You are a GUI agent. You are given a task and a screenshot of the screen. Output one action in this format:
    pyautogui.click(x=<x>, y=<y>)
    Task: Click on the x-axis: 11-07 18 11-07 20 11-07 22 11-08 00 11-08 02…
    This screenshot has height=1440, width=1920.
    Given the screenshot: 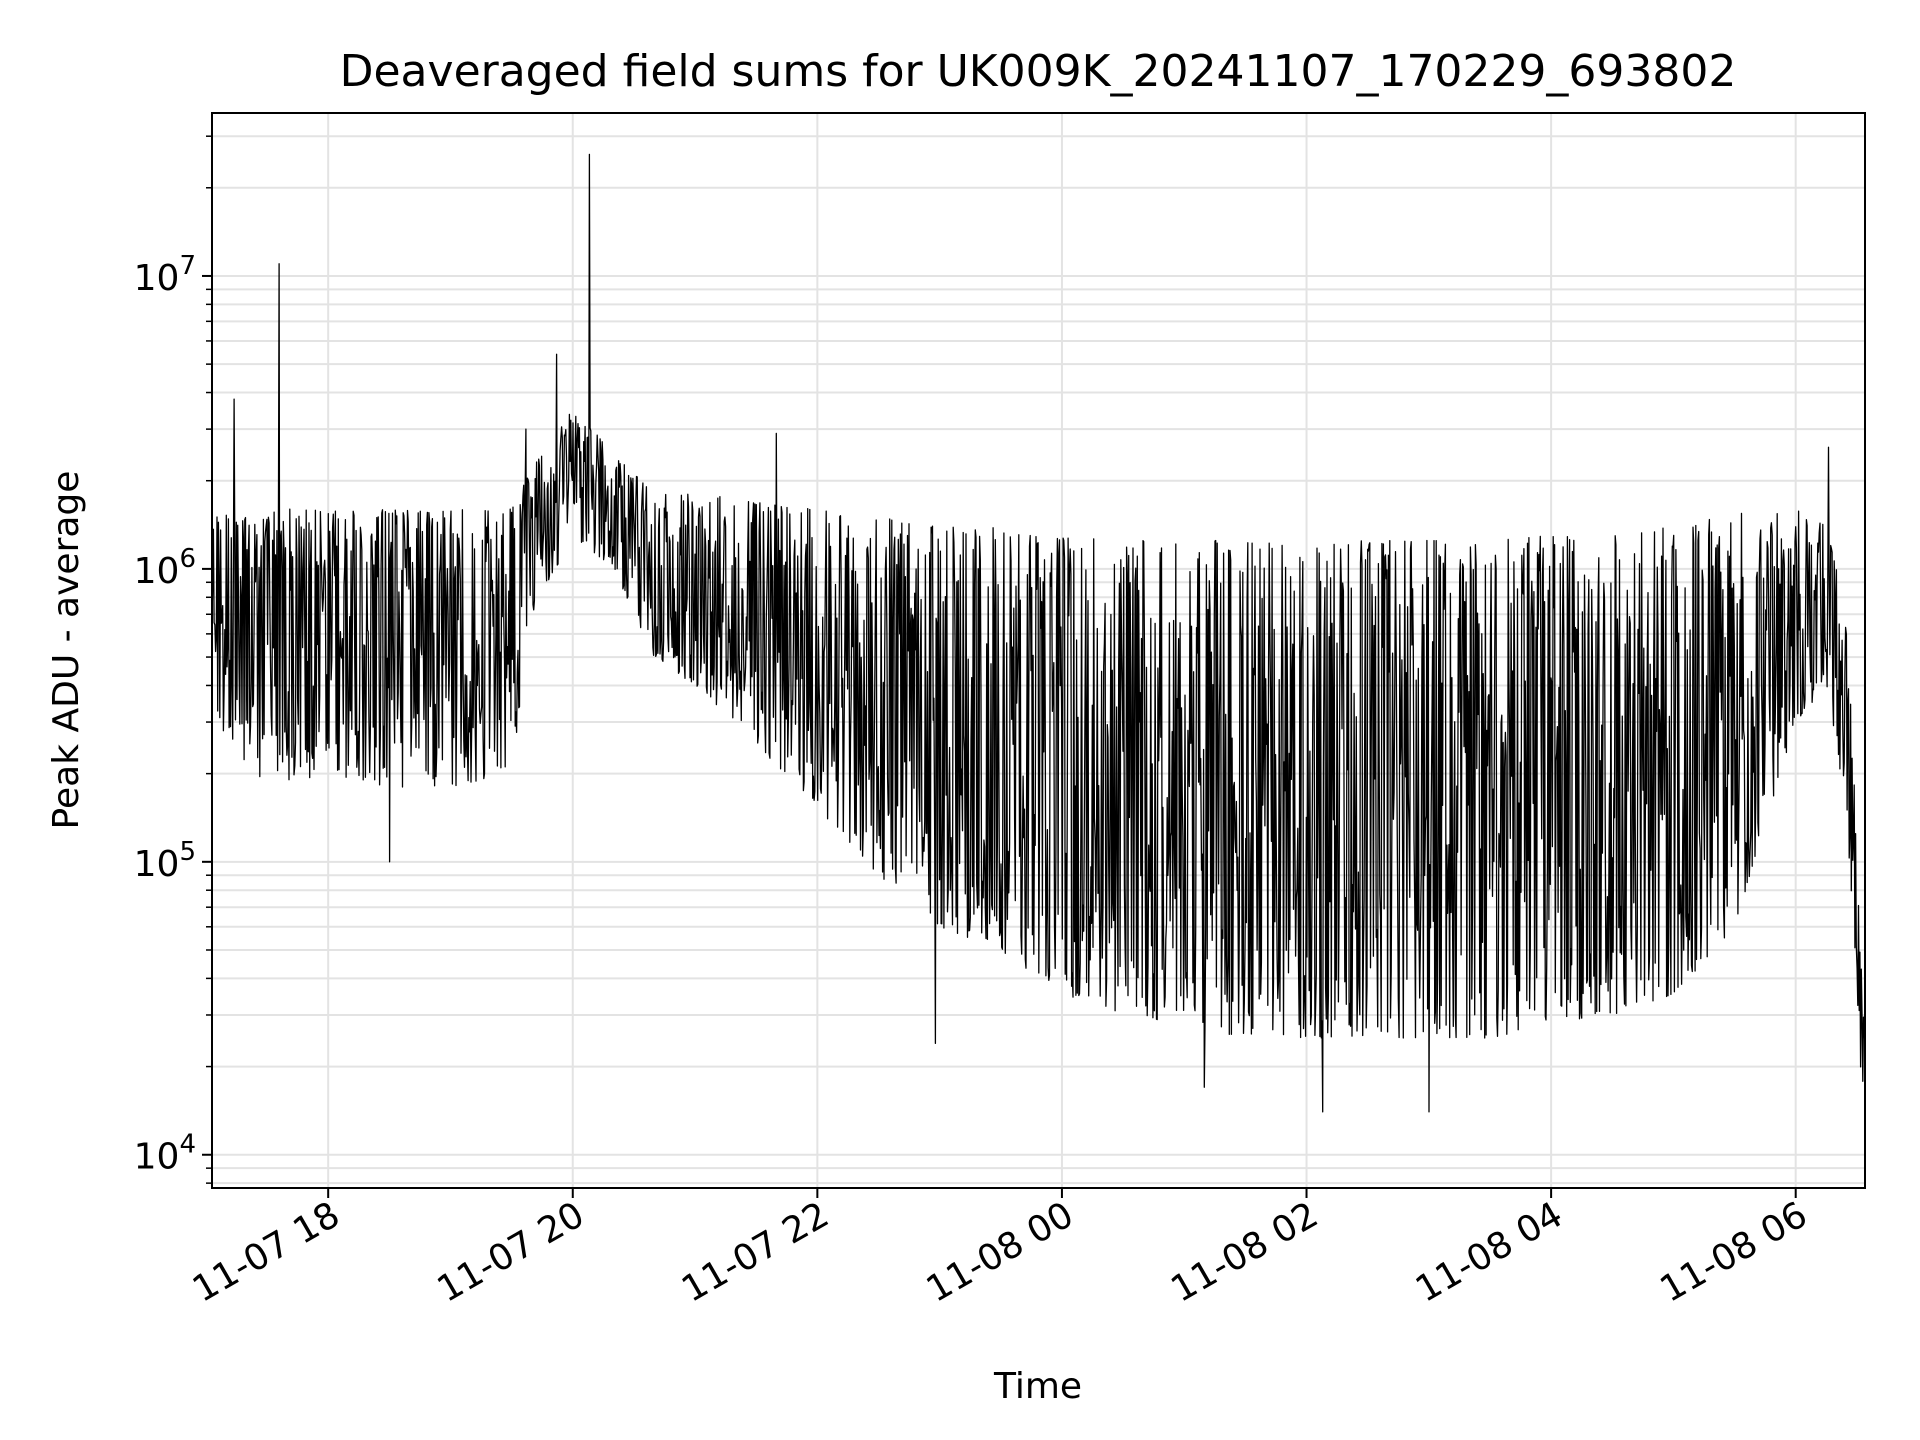 What is the action you would take?
    pyautogui.click(x=1000, y=1249)
    